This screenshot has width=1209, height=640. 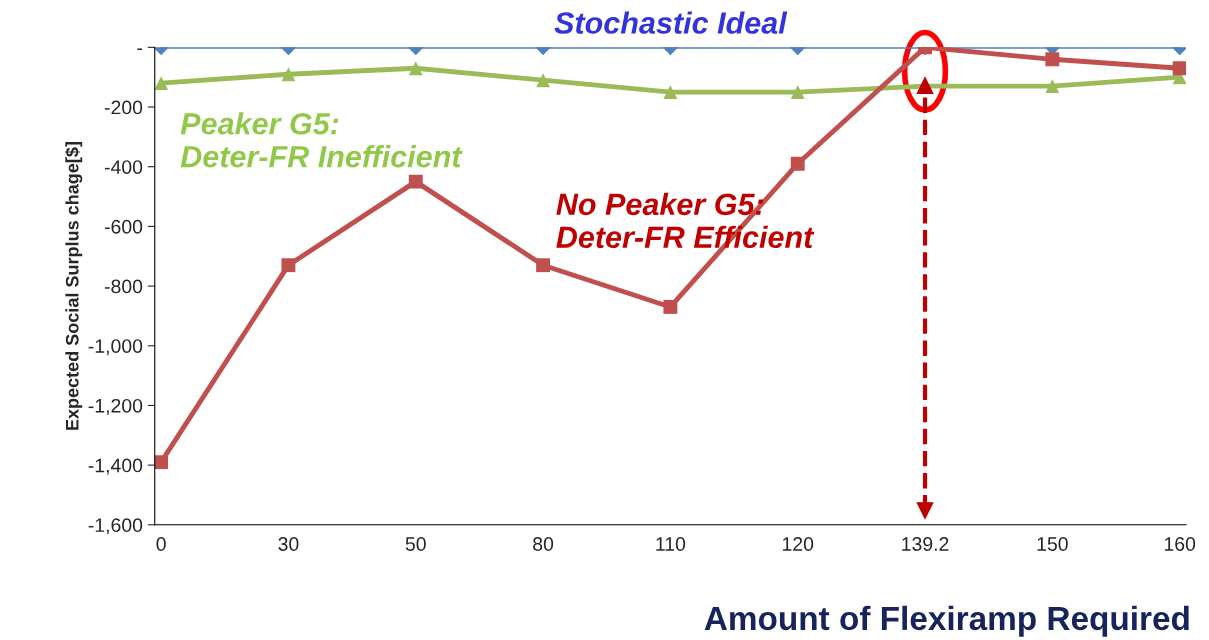 What do you see at coordinates (1052, 544) in the screenshot?
I see `x-tick-label: 150` at bounding box center [1052, 544].